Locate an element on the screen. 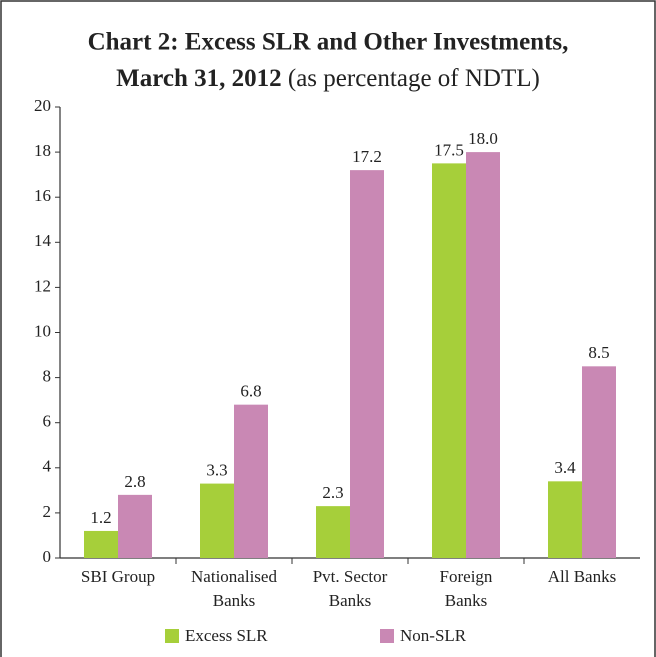 The height and width of the screenshot is (657, 656). y-tick-label: 2 is located at coordinates (47, 511).